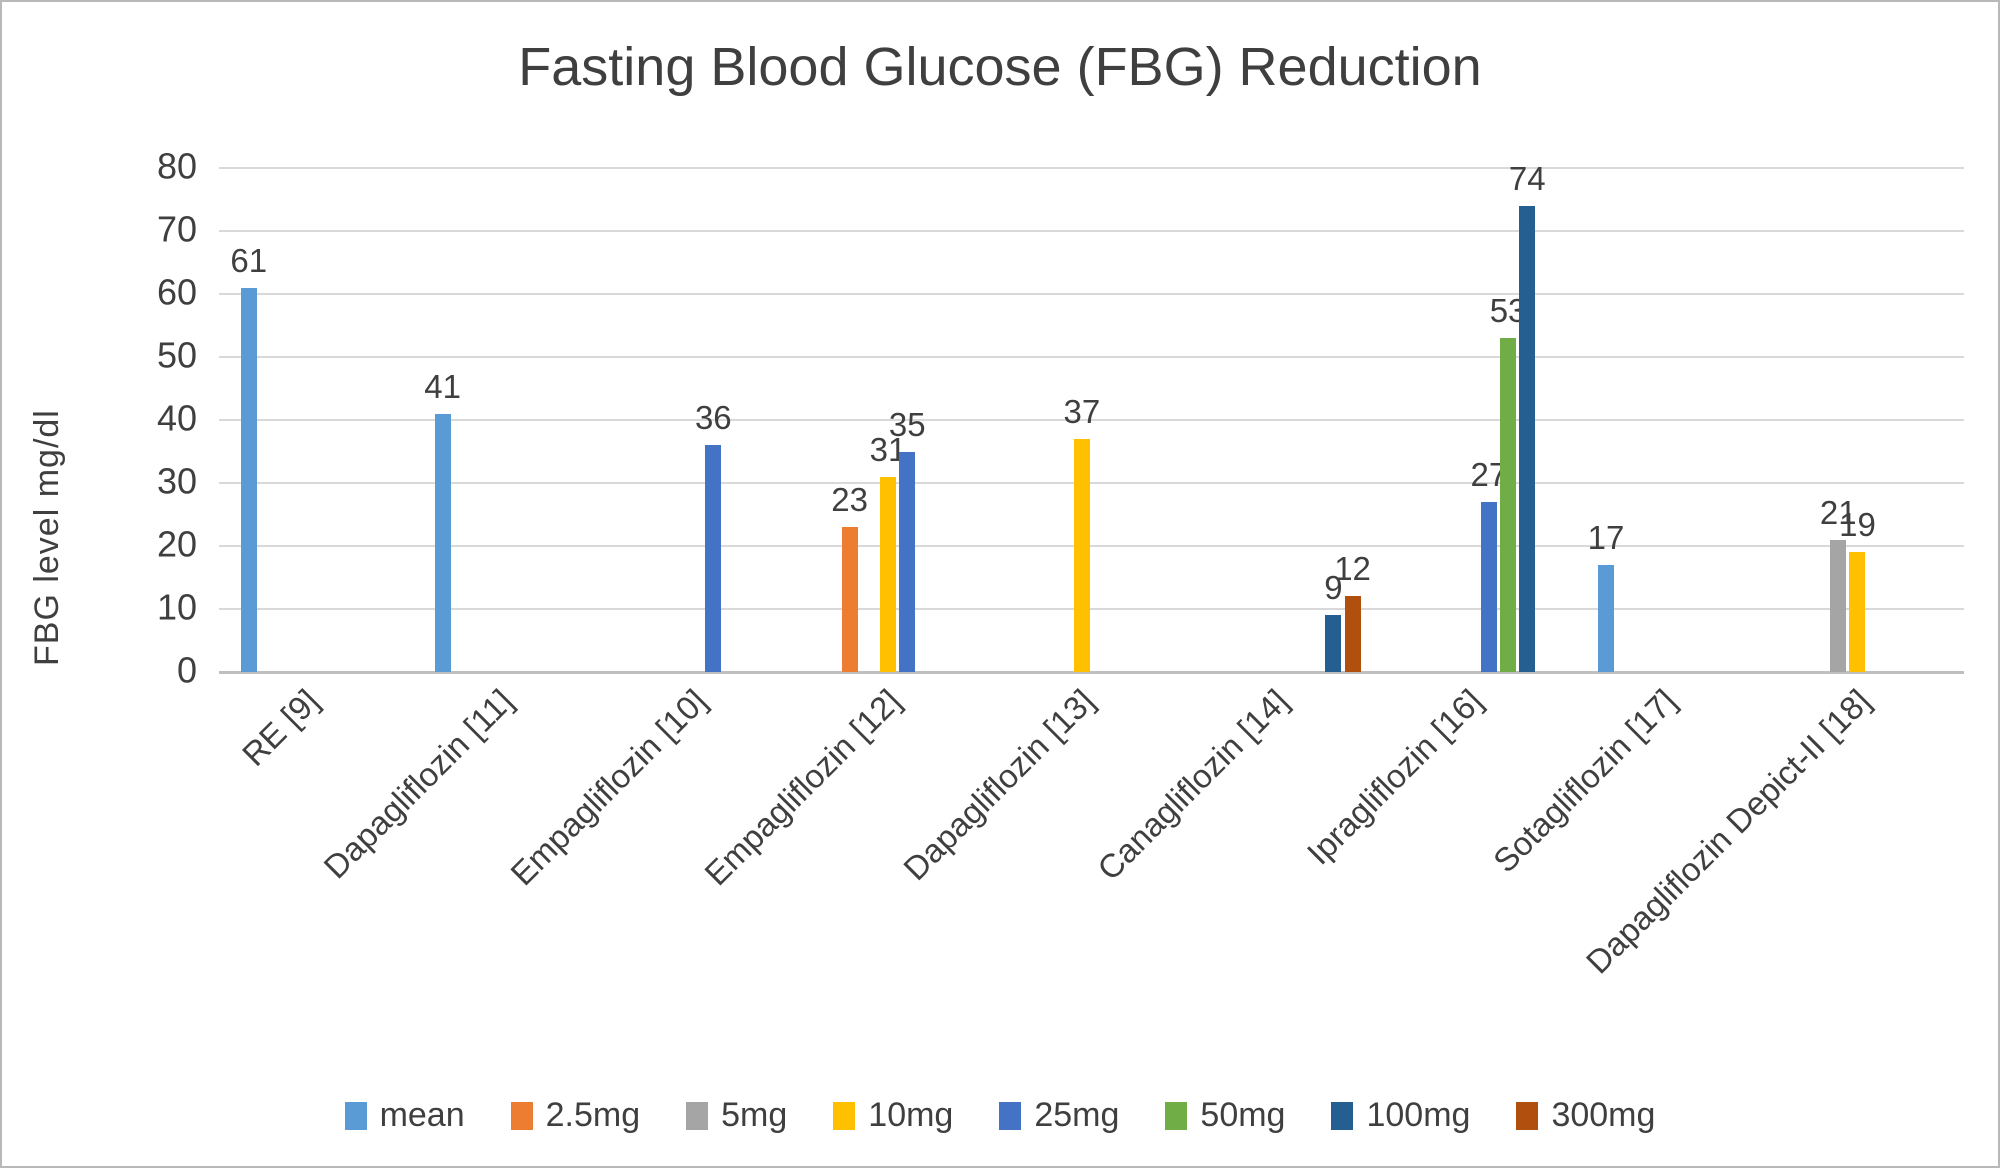 The image size is (2000, 1168). What do you see at coordinates (754, 1115) in the screenshot?
I see `legend-label: 5mg` at bounding box center [754, 1115].